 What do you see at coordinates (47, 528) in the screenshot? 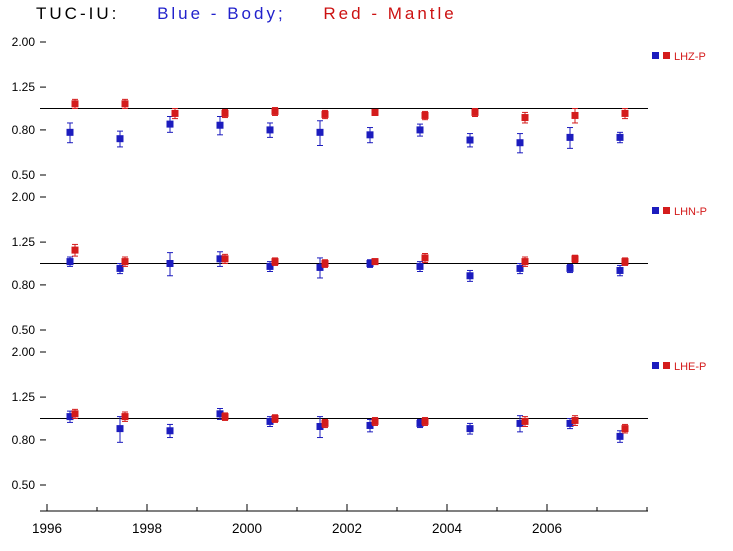
I see `x-tick-label: 1996` at bounding box center [47, 528].